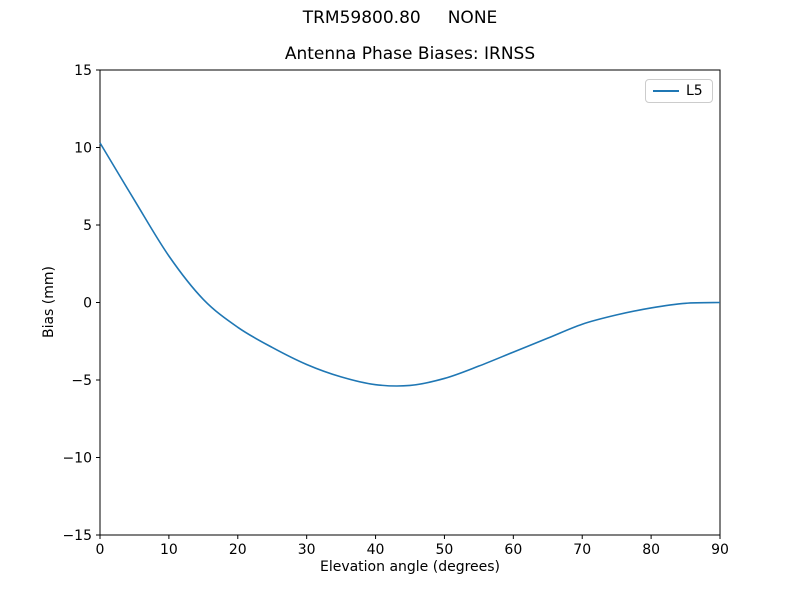 This screenshot has height=600, width=800. I want to click on legend-label: L5, so click(694, 91).